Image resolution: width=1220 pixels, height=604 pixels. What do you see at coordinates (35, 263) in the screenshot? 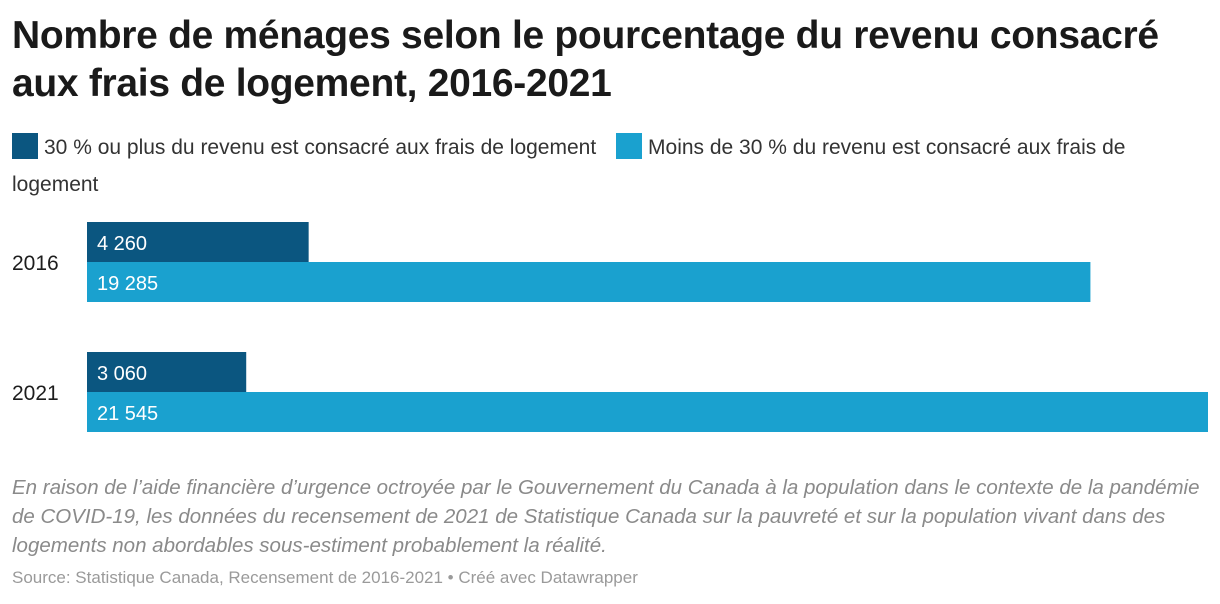
I see `category-label-2016: 2016` at bounding box center [35, 263].